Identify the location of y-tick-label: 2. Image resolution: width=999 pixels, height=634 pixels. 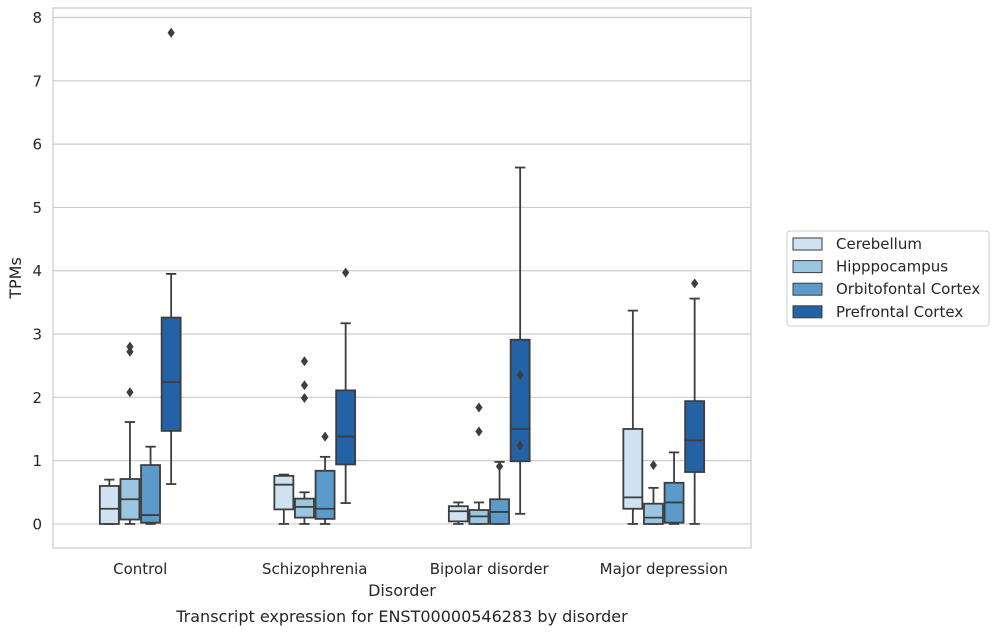
(37, 398).